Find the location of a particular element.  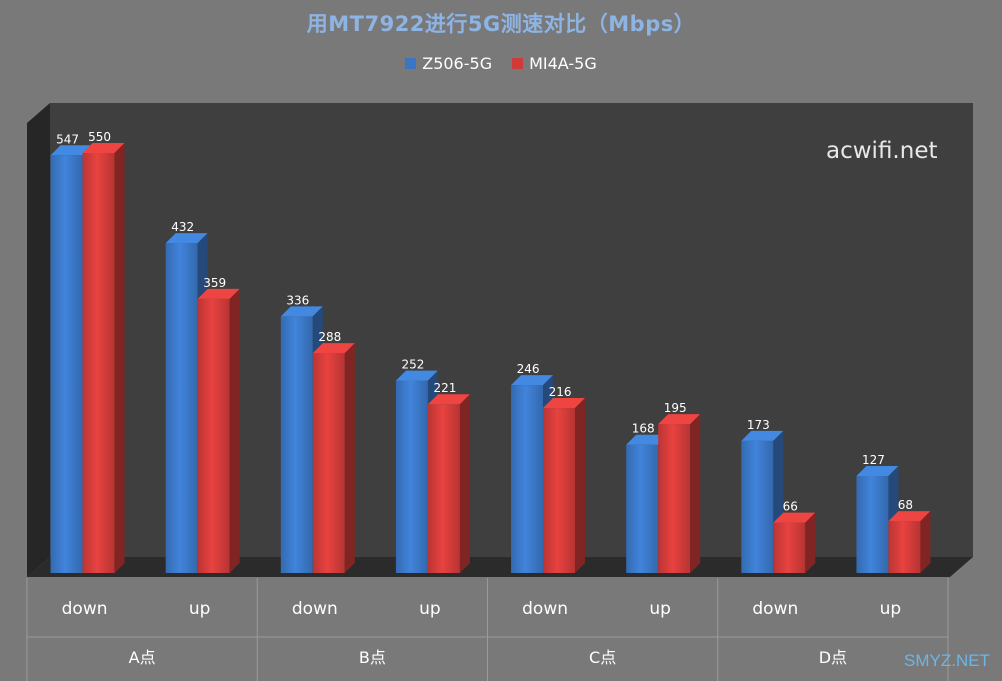

chart-legend: Z506-5G MI4A-5G is located at coordinates (501, 63).